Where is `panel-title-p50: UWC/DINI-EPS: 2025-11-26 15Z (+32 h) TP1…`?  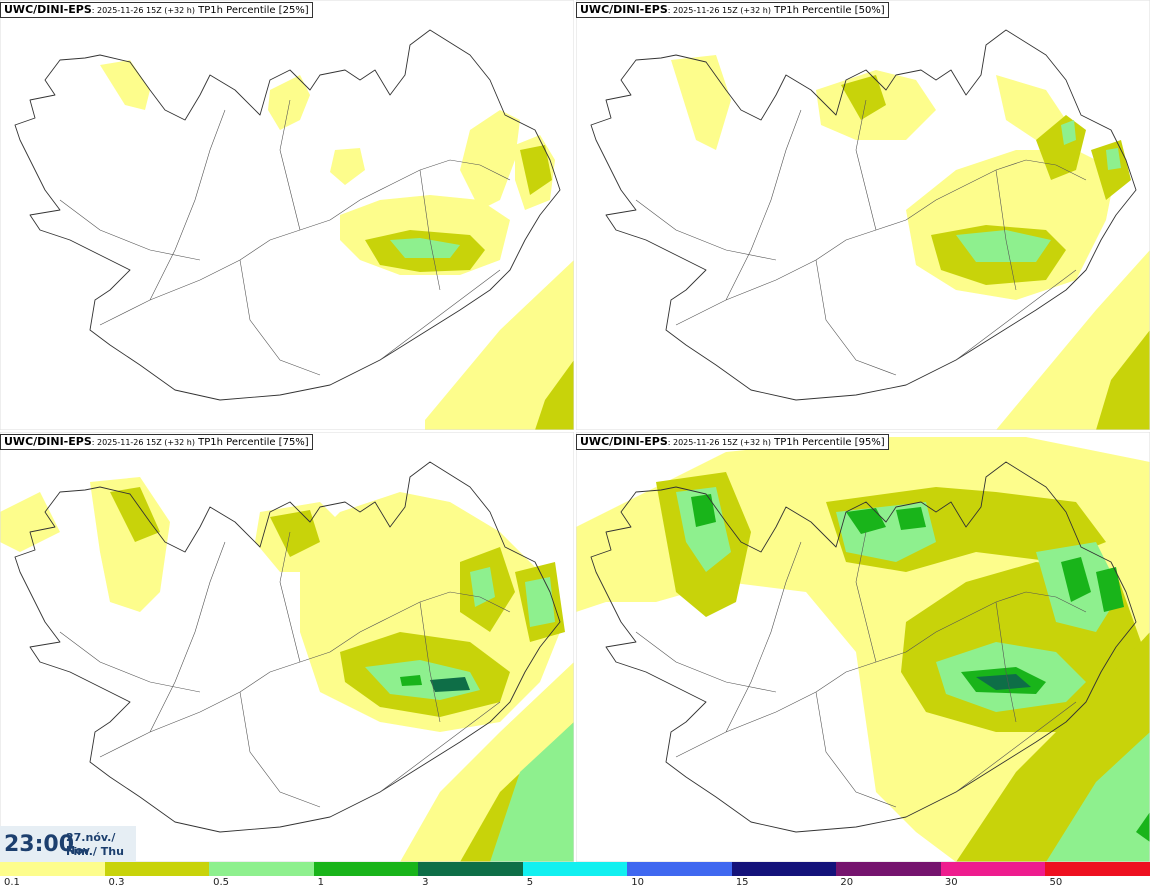 panel-title-p50: UWC/DINI-EPS: 2025-11-26 15Z (+32 h) TP1… is located at coordinates (732, 10).